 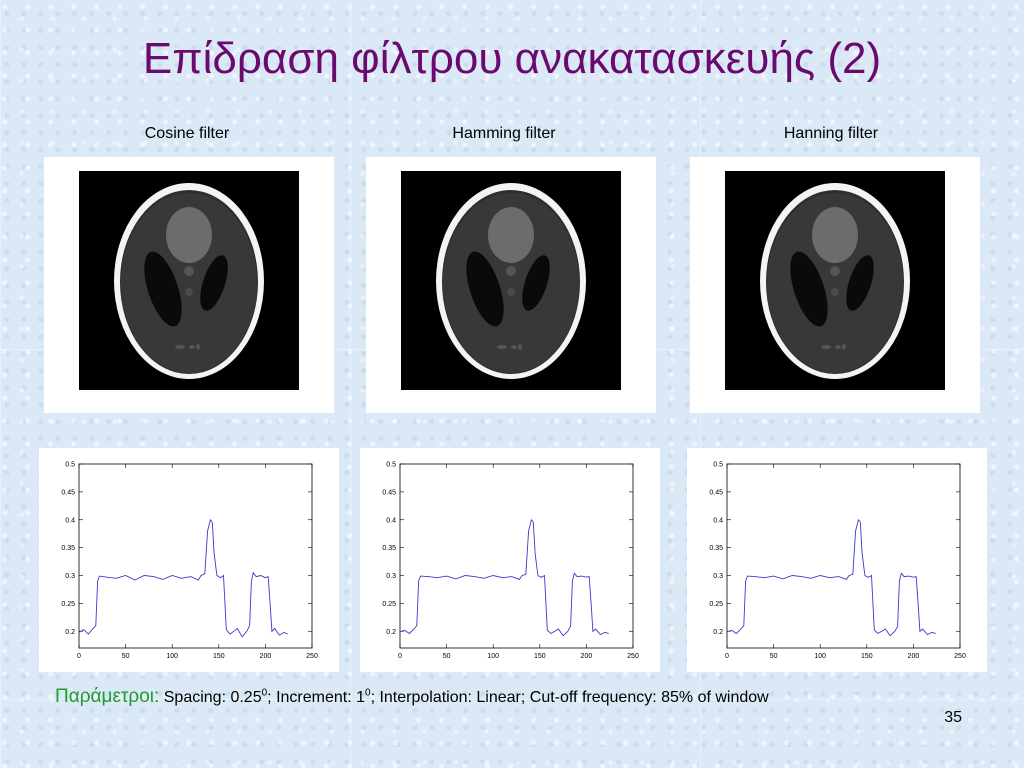 I want to click on profile-plot-cosine: 0.2 0.25 0.3 0.35 0.4 0.45 0.5 0 50 100 150 200 250, so click(x=189, y=561).